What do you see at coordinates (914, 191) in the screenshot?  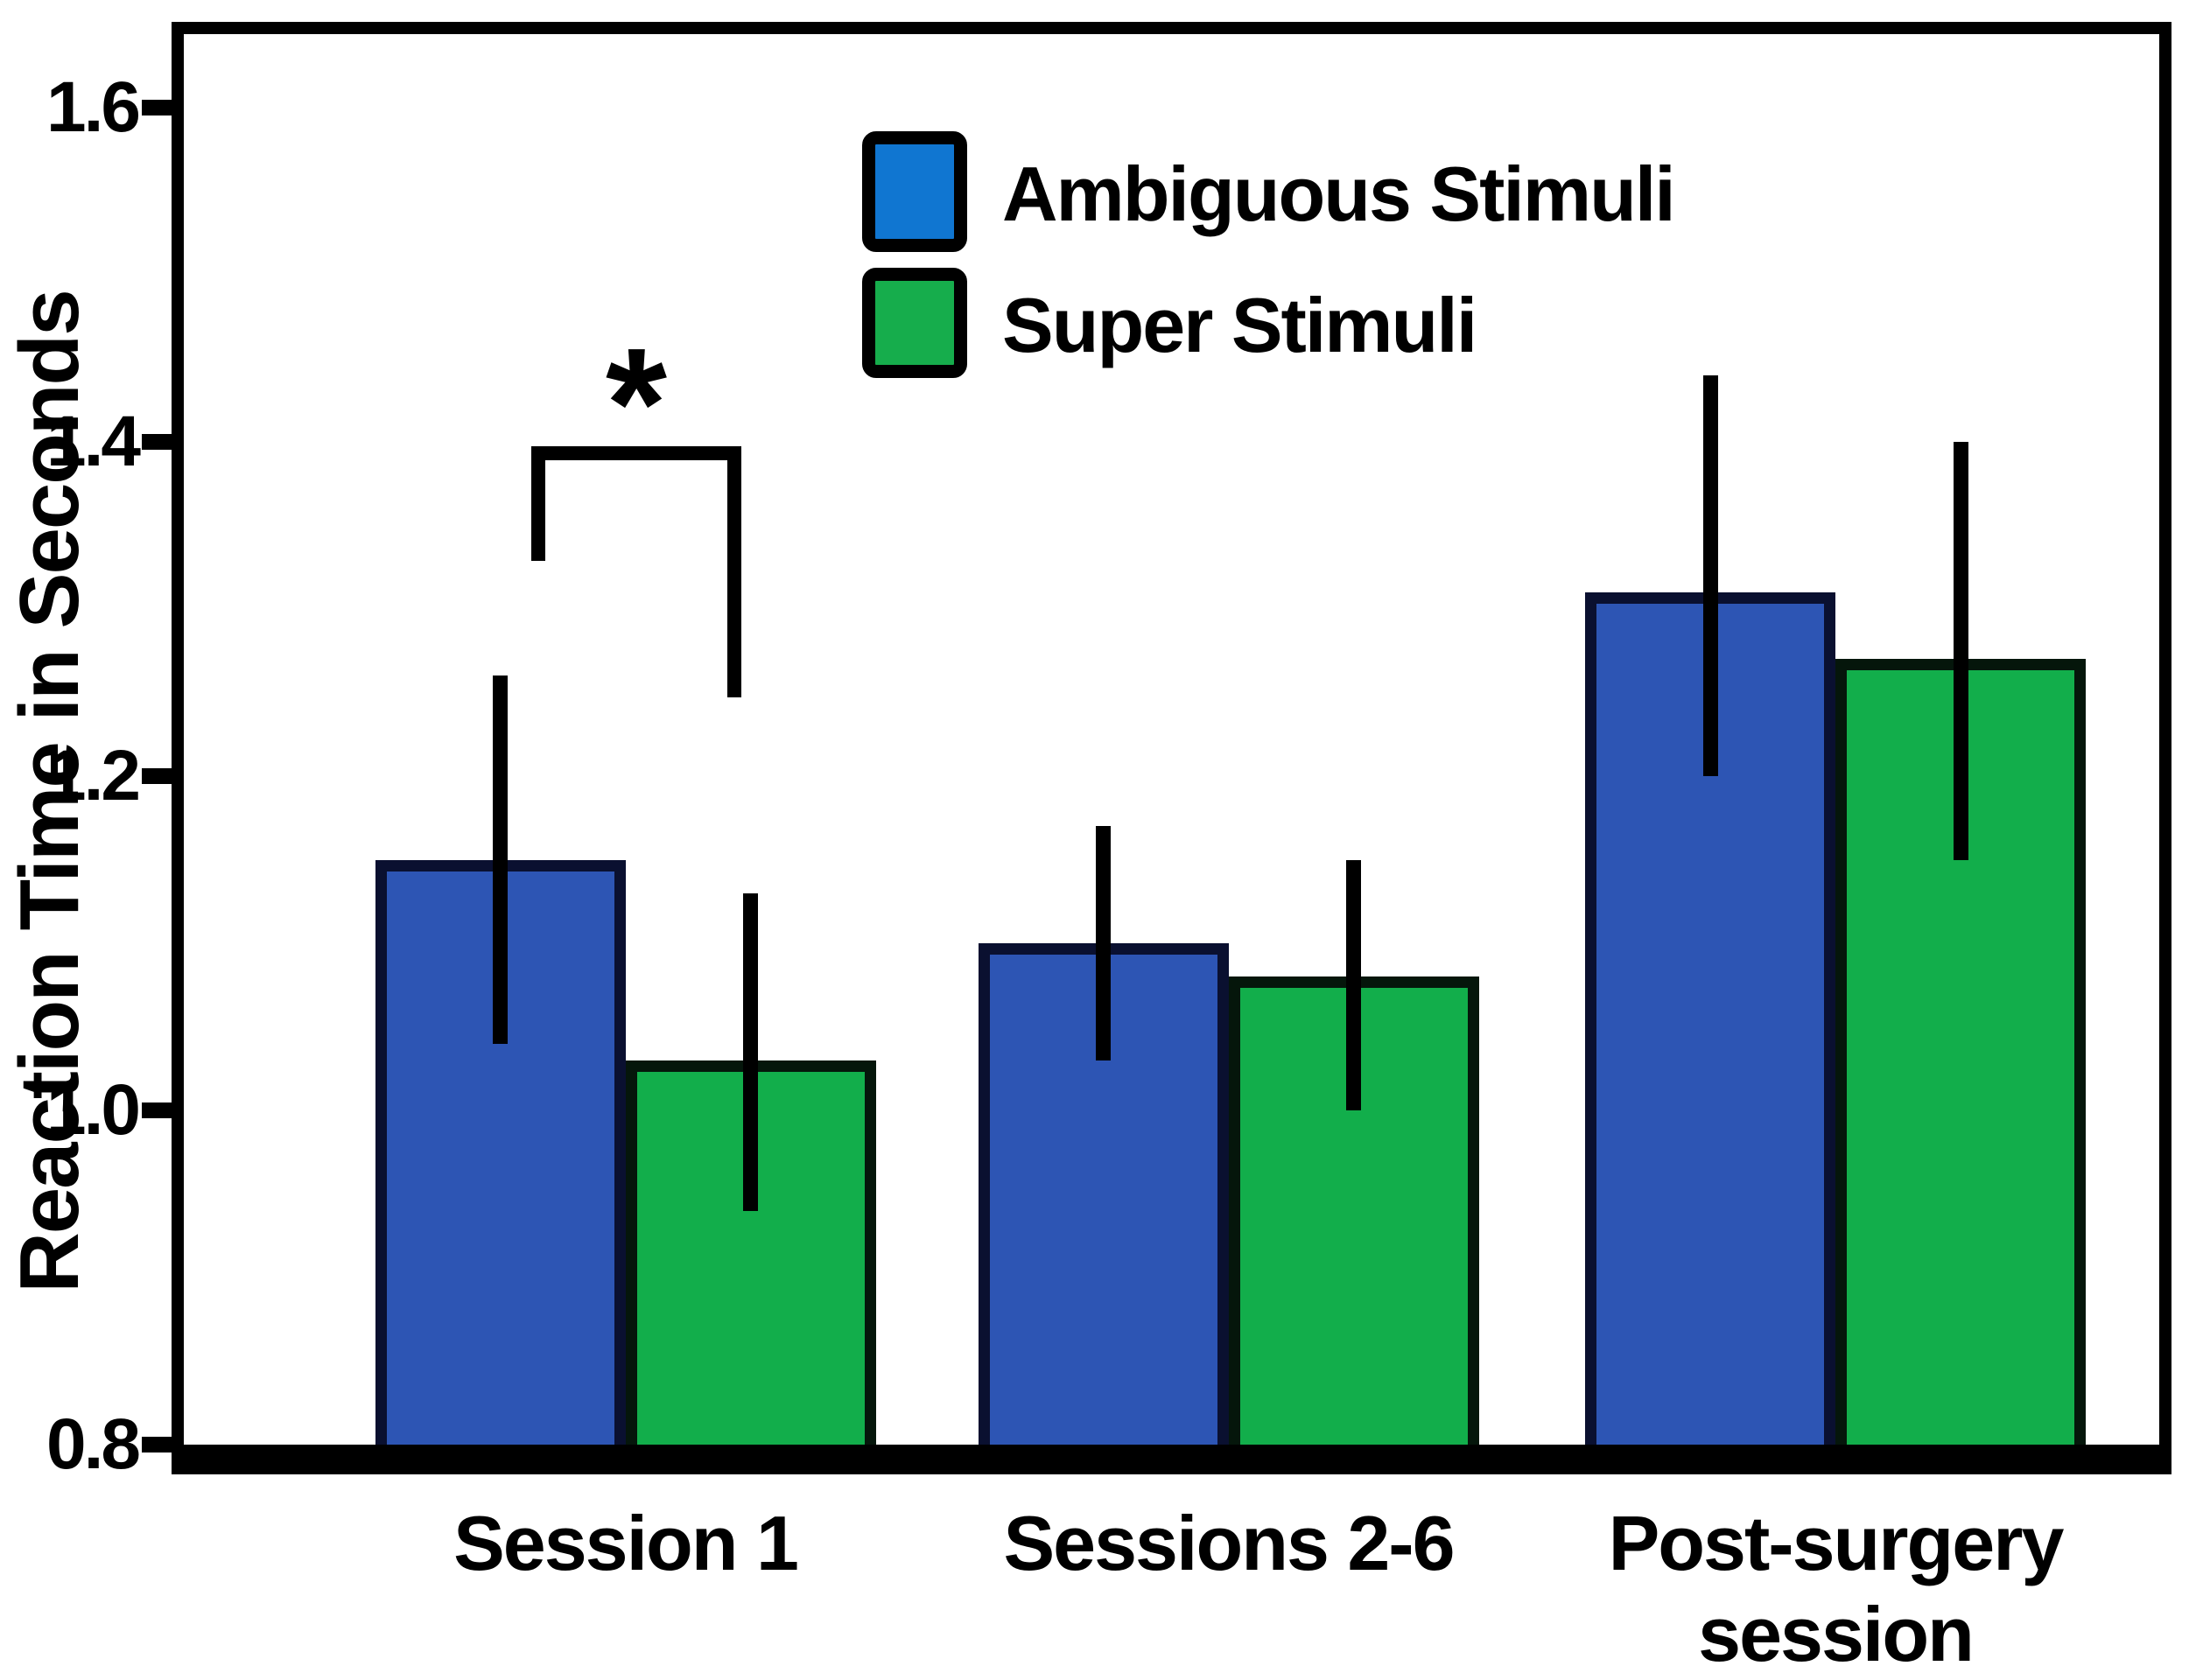 I see `legend-swatch-ambiguous` at bounding box center [914, 191].